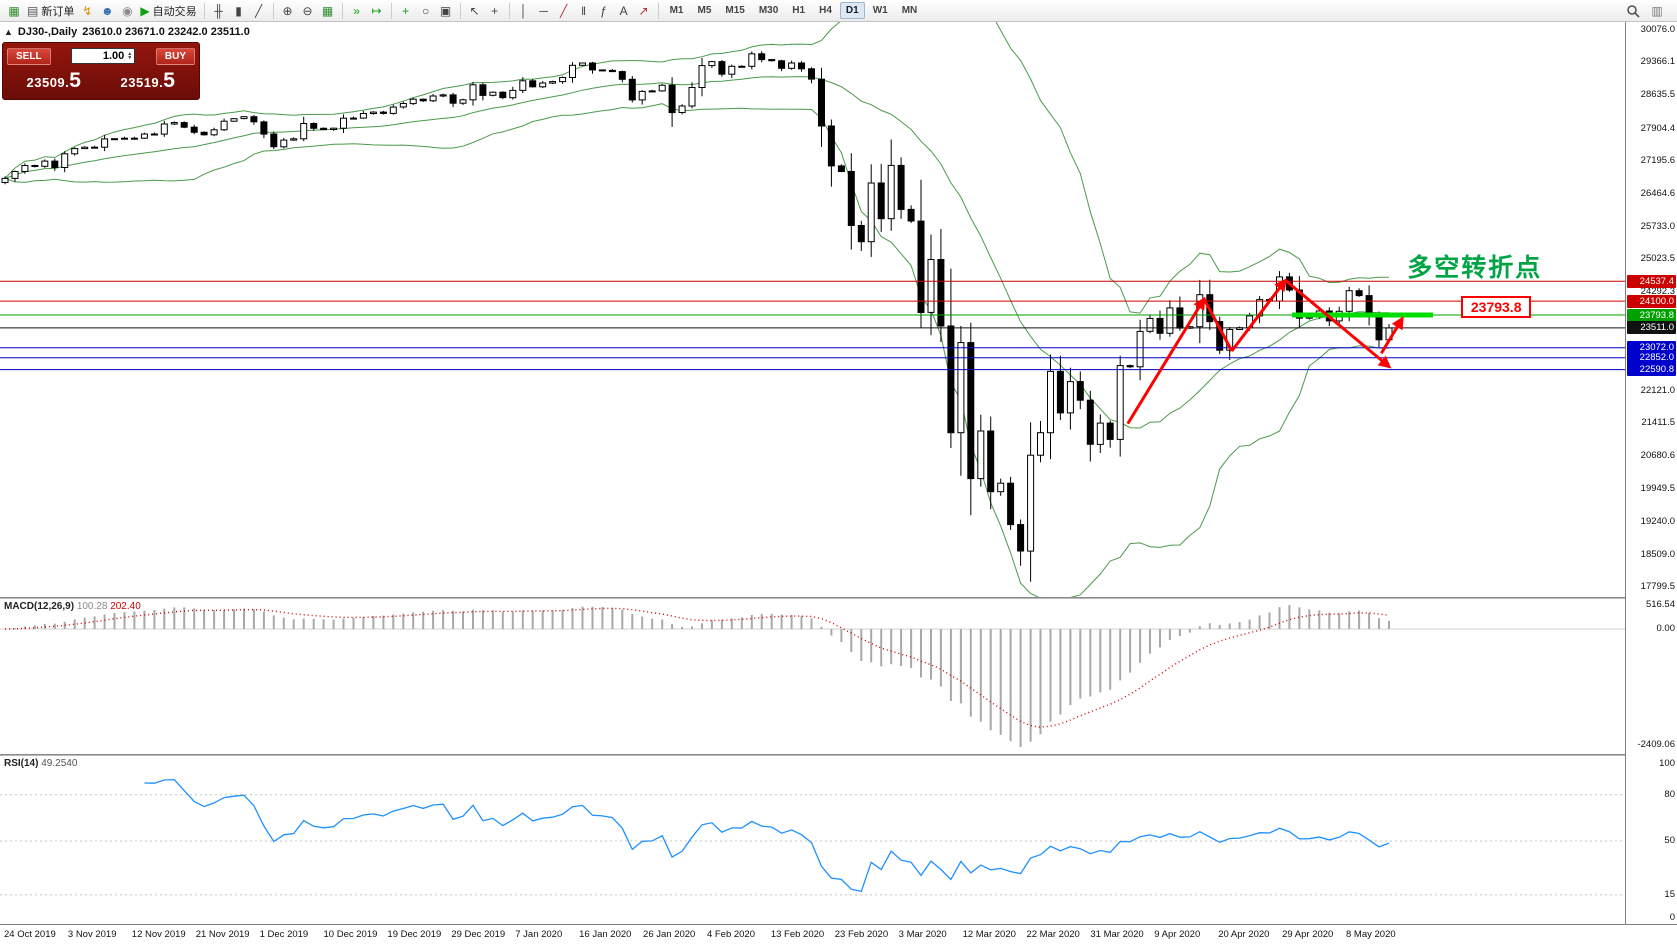 This screenshot has height=945, width=1677. Describe the element at coordinates (1669, 894) in the screenshot. I see `price-axis-label: 15` at that location.